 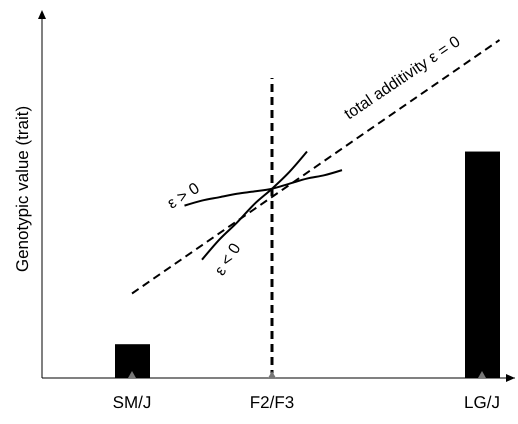 What do you see at coordinates (272, 402) in the screenshot?
I see `x-tick-label: F2/F3` at bounding box center [272, 402].